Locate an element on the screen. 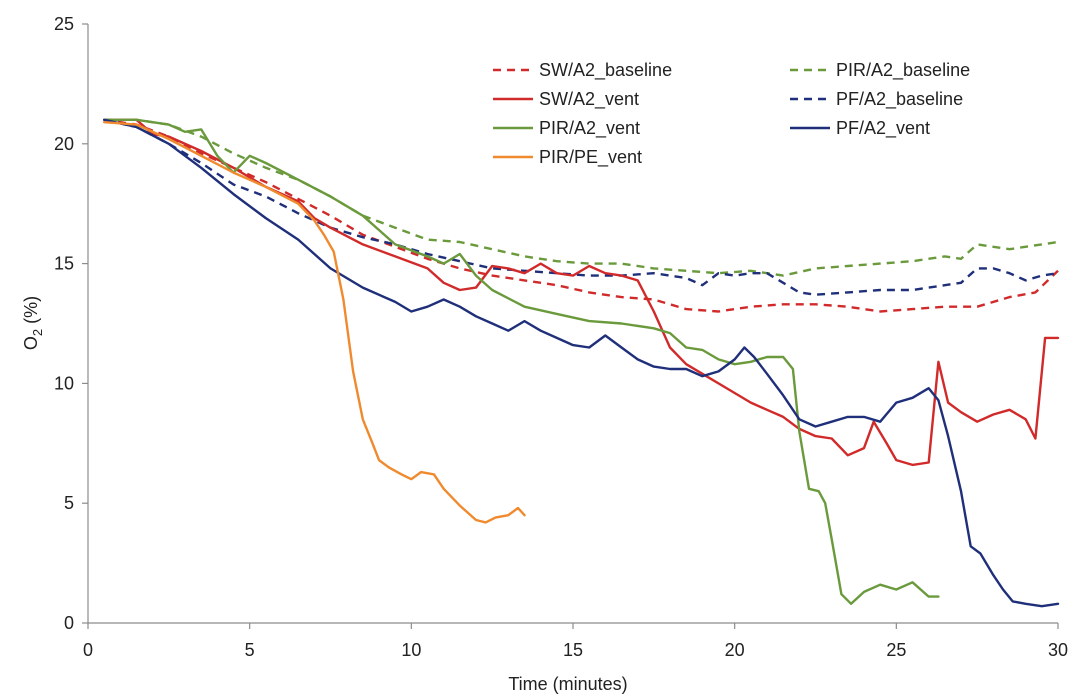  y-axis-title-main: O is located at coordinates (31, 343).